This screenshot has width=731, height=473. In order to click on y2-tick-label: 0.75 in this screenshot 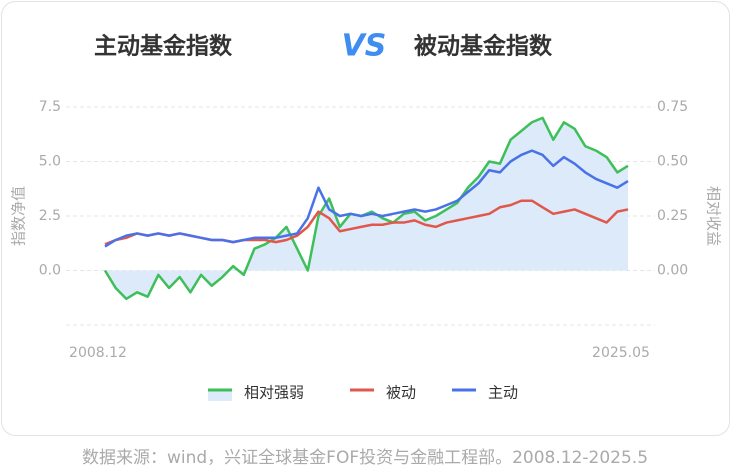, I will do `click(672, 107)`.